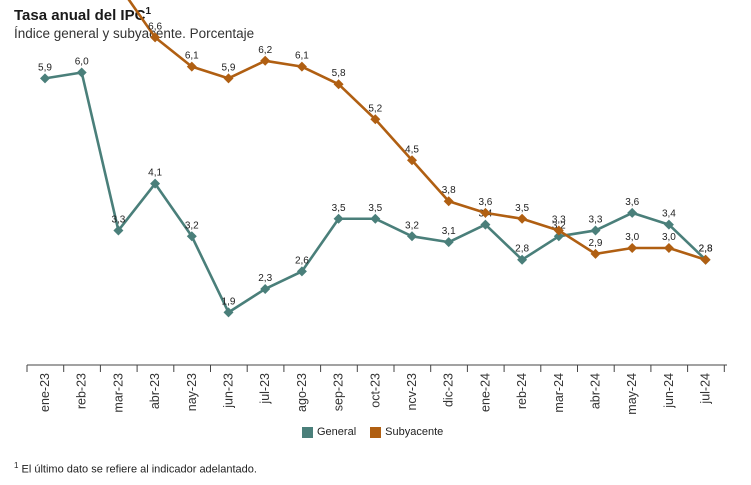 Image resolution: width=751 pixels, height=485 pixels. What do you see at coordinates (632, 202) in the screenshot?
I see `data-label-general: 3,6` at bounding box center [632, 202].